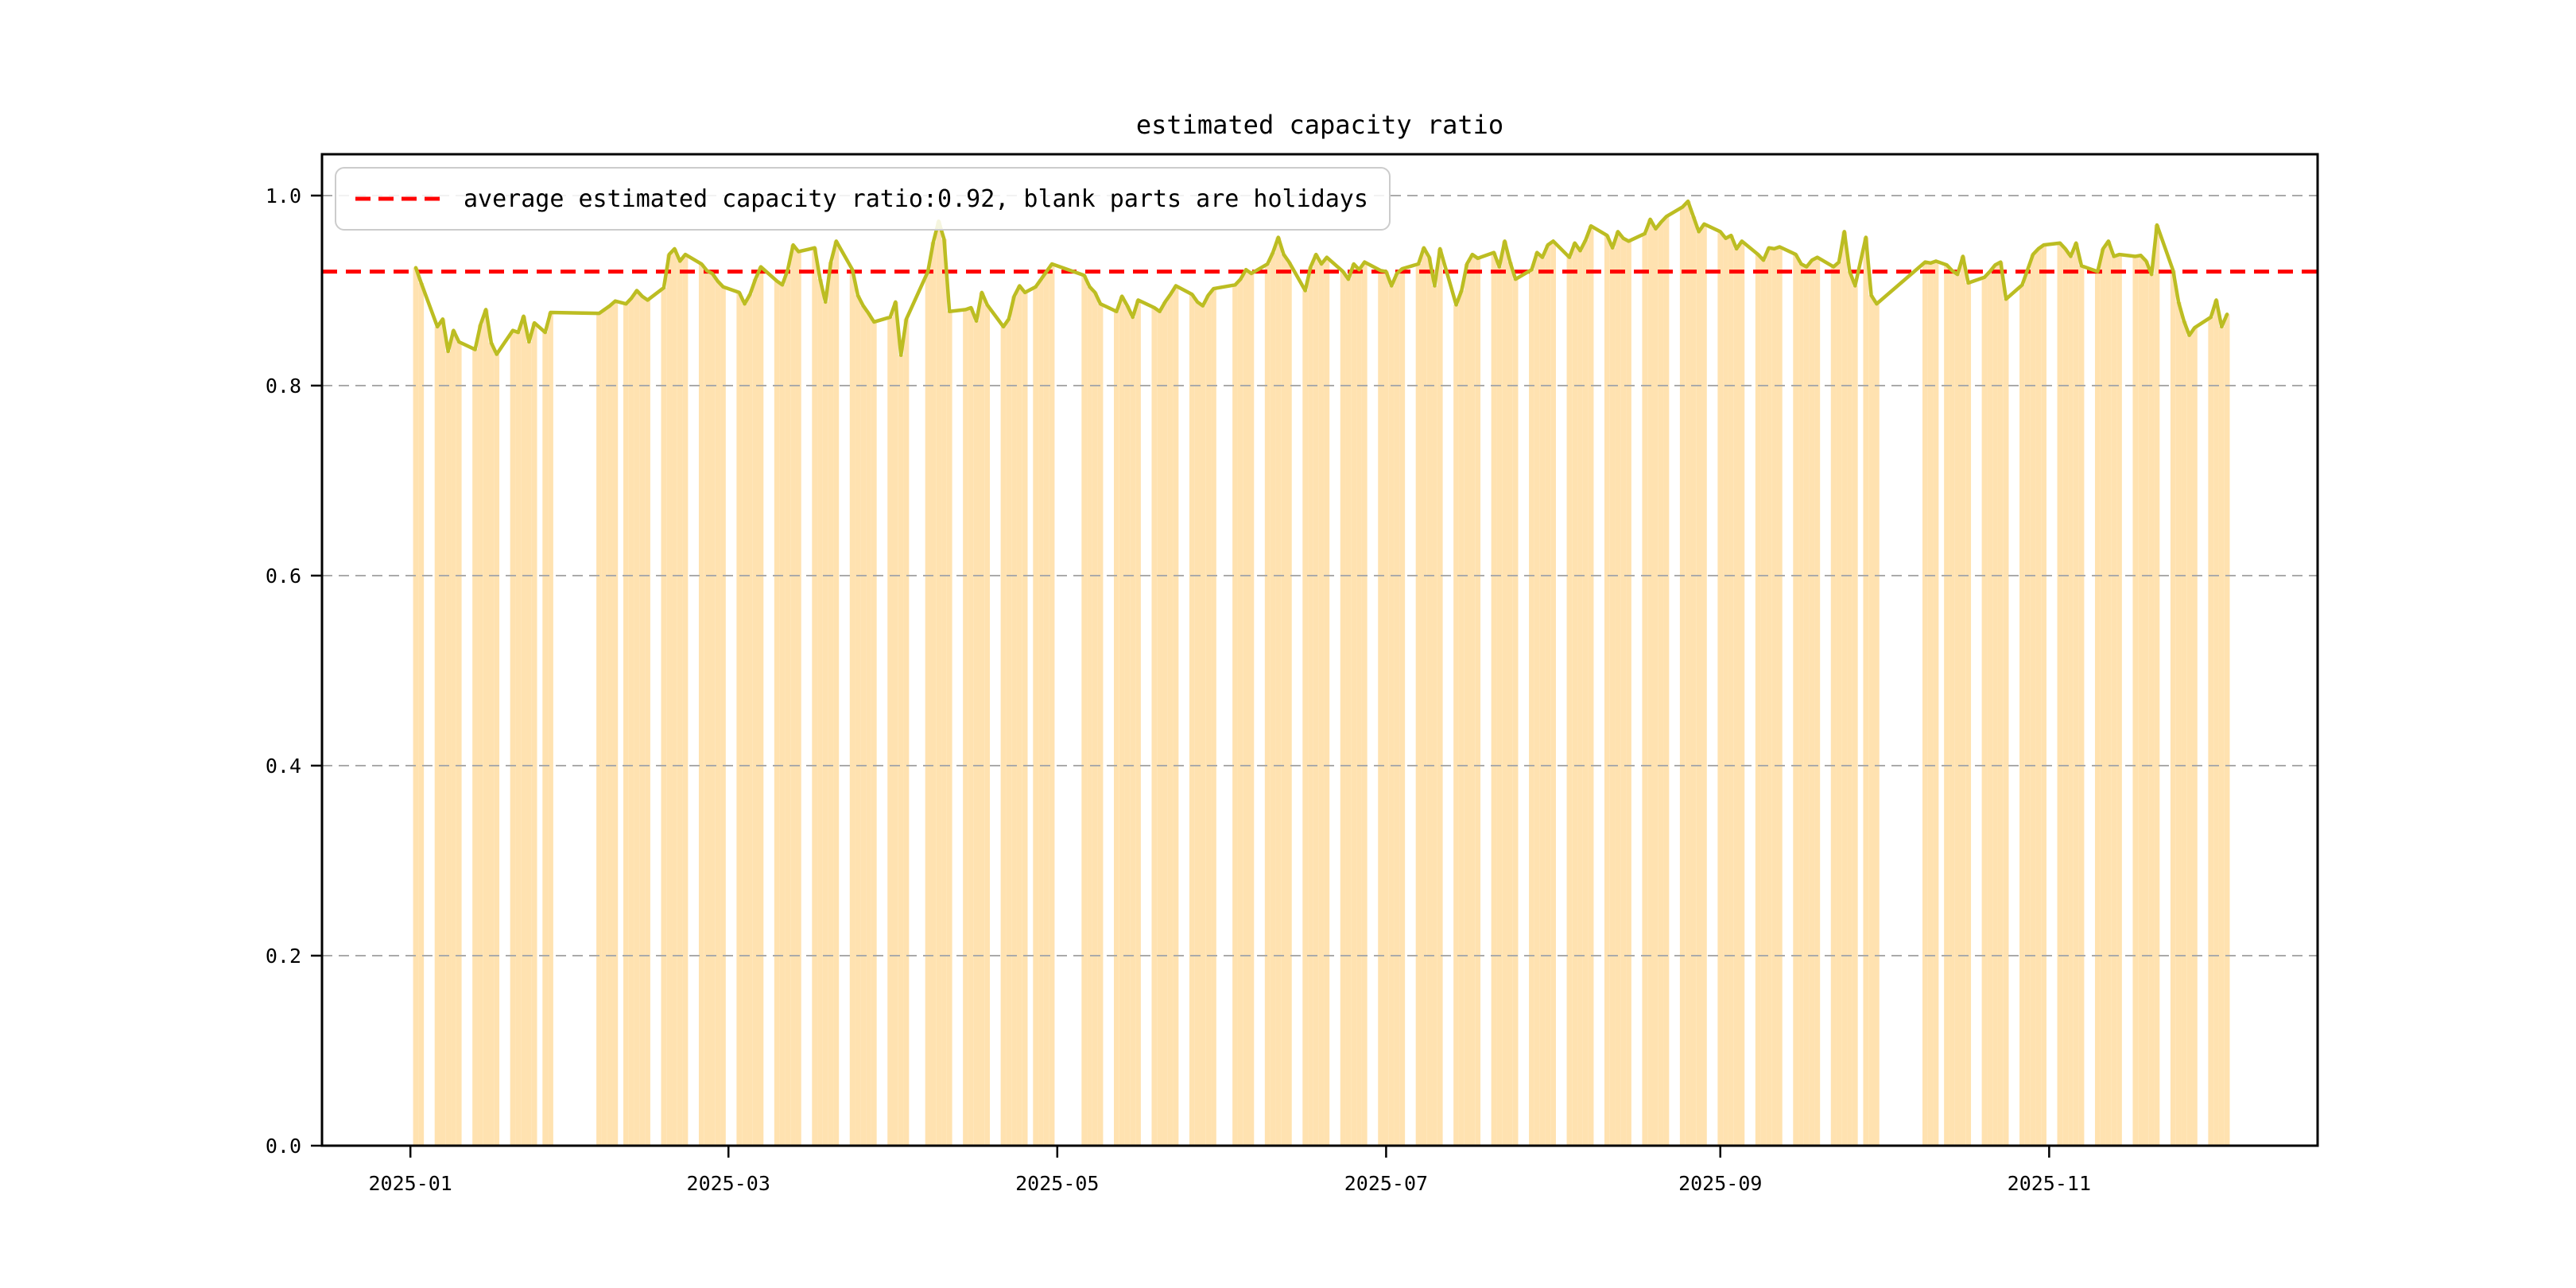 Image resolution: width=2576 pixels, height=1288 pixels. Describe the element at coordinates (2049, 1183) in the screenshot. I see `x-tick-label: 2025-11` at that location.